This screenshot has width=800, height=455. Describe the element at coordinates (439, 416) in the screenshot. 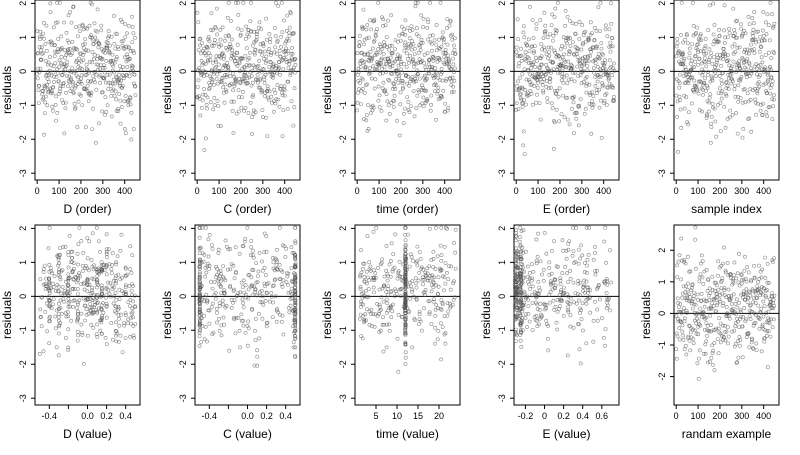

I see `x-tick-label: 20` at that location.